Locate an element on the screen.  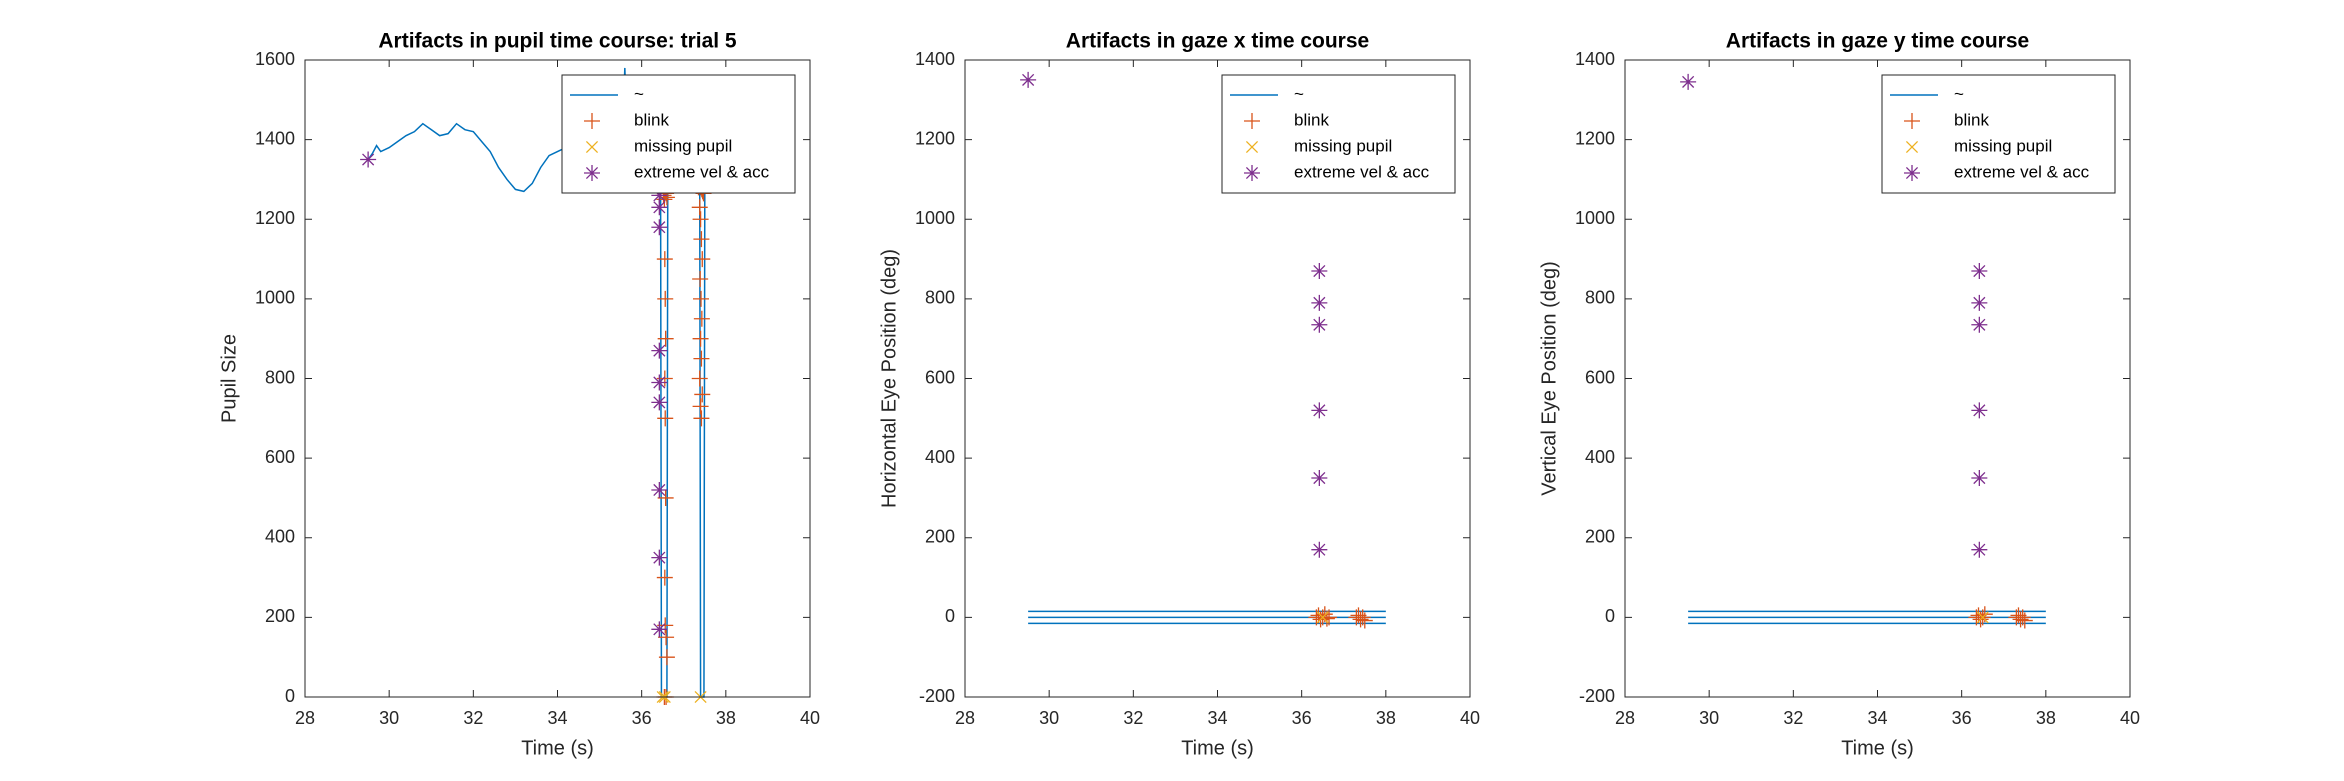
x-tick-label: 32 is located at coordinates (1133, 718).